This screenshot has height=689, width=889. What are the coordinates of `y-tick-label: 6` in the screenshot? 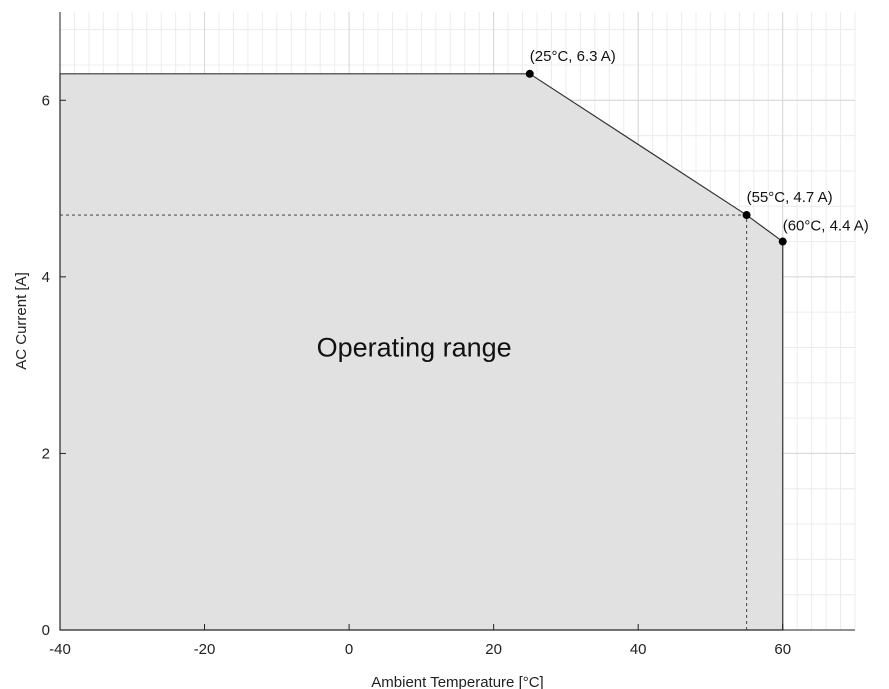 It's located at (46, 100).